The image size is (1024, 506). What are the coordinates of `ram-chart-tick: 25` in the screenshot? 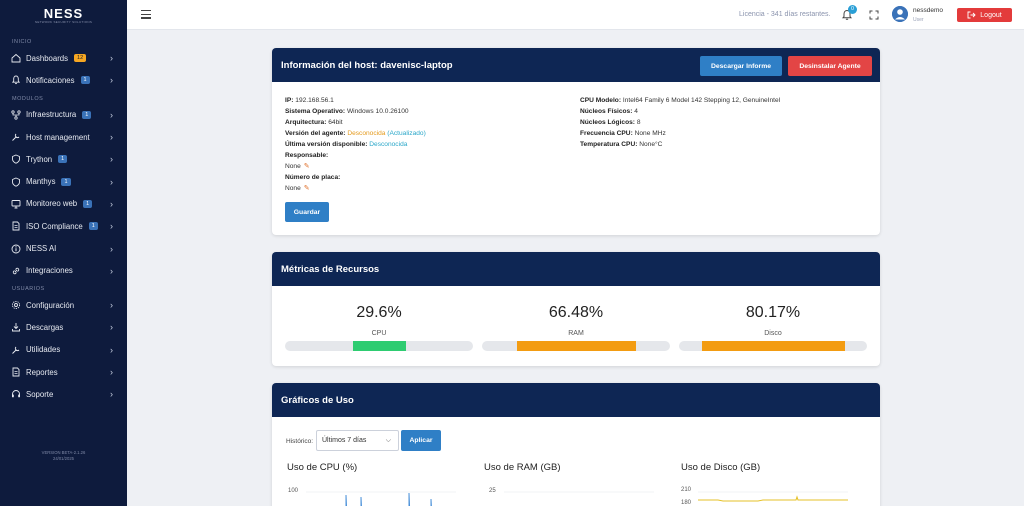 It's located at (492, 491).